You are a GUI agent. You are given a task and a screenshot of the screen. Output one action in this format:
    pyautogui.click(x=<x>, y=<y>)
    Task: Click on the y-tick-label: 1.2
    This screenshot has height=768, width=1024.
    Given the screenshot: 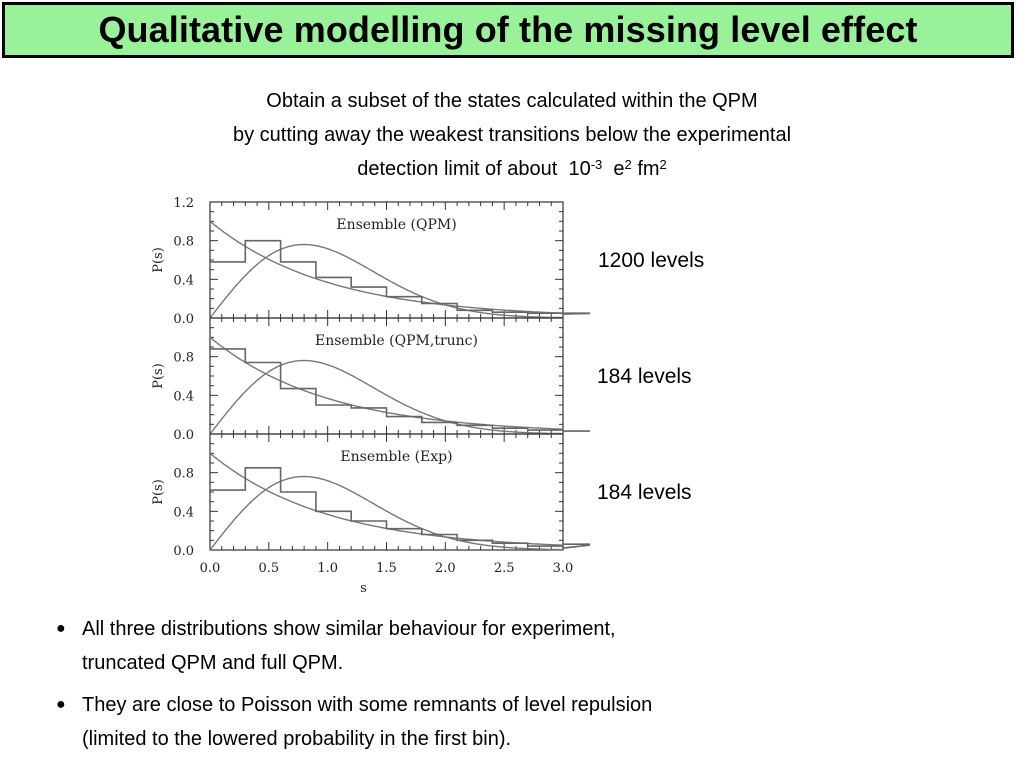 What is the action you would take?
    pyautogui.click(x=183, y=203)
    